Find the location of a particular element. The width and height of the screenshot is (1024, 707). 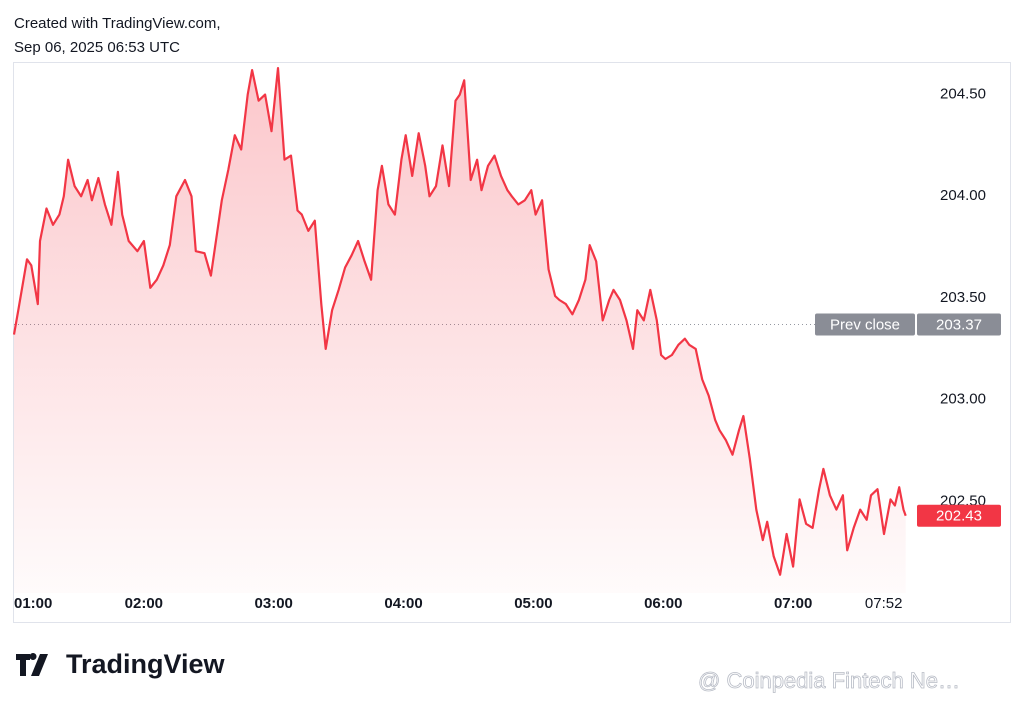

x-tick-label: 01:00 is located at coordinates (33, 603).